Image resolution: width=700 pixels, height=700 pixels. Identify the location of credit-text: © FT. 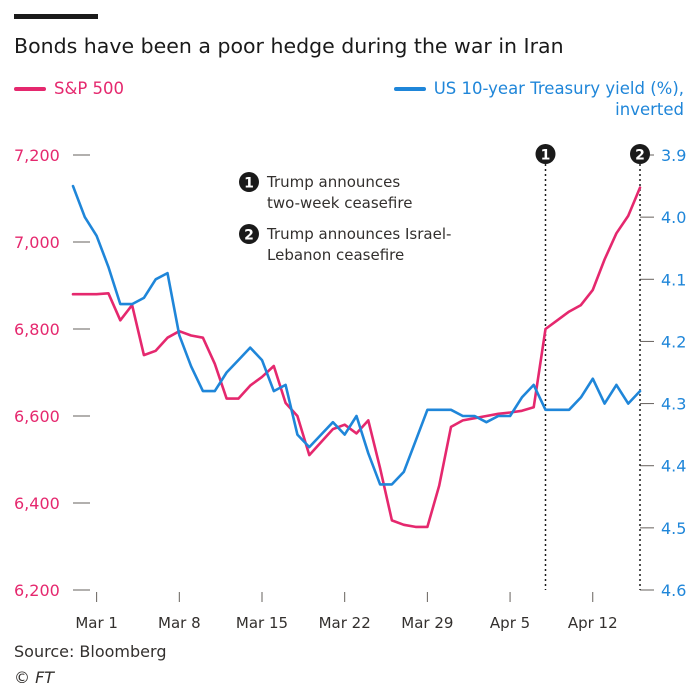
(34, 677).